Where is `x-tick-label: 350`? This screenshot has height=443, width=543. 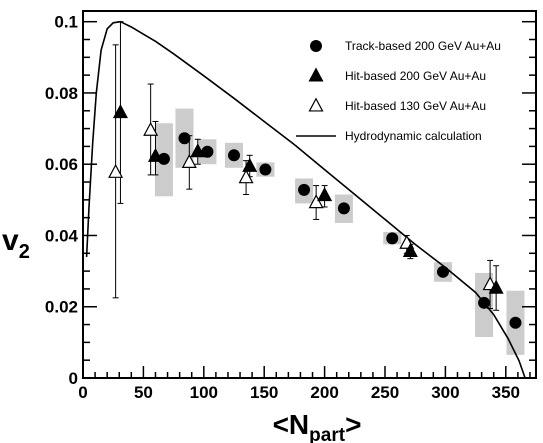
x-tick-label: 350 is located at coordinates (506, 392).